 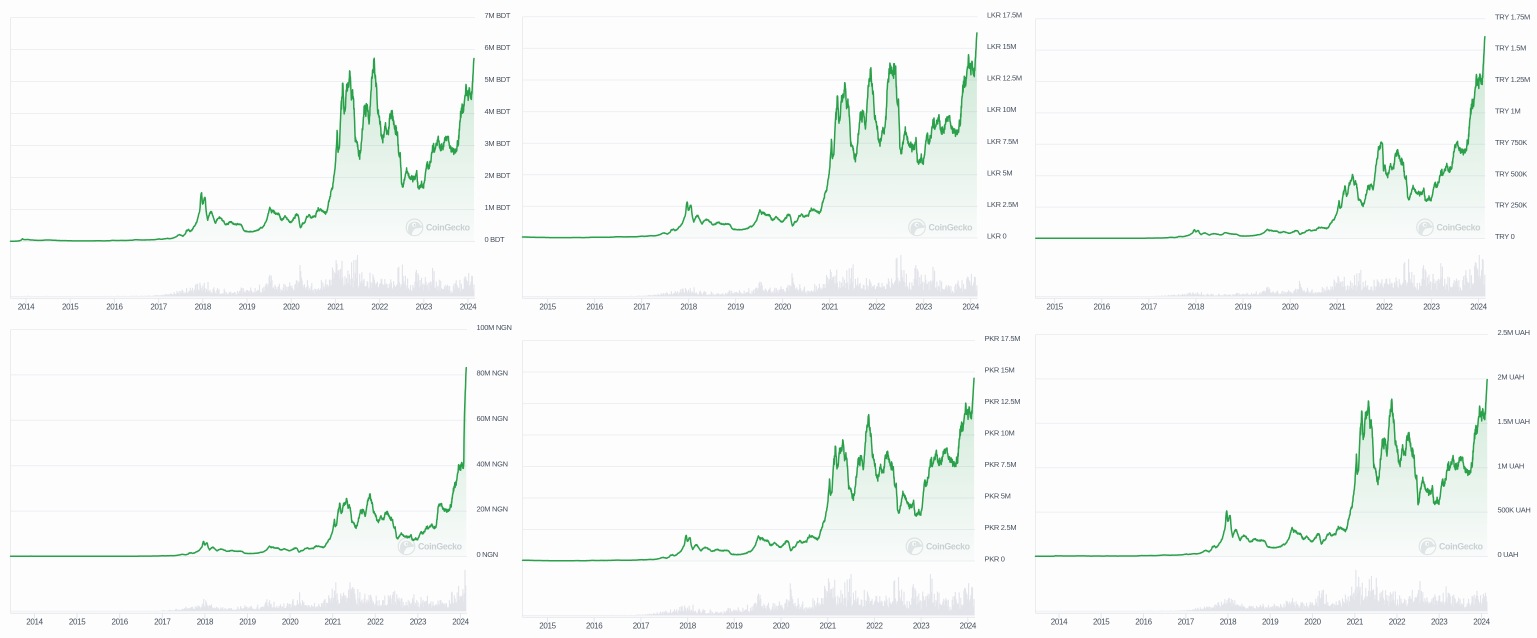 I want to click on svg-text: 2M UAH, so click(x=1511, y=377).